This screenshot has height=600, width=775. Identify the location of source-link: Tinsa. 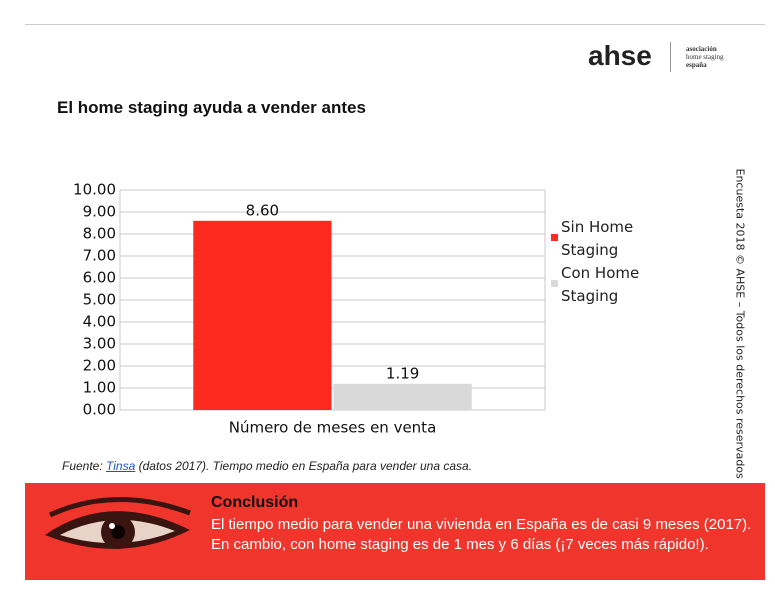
(121, 466).